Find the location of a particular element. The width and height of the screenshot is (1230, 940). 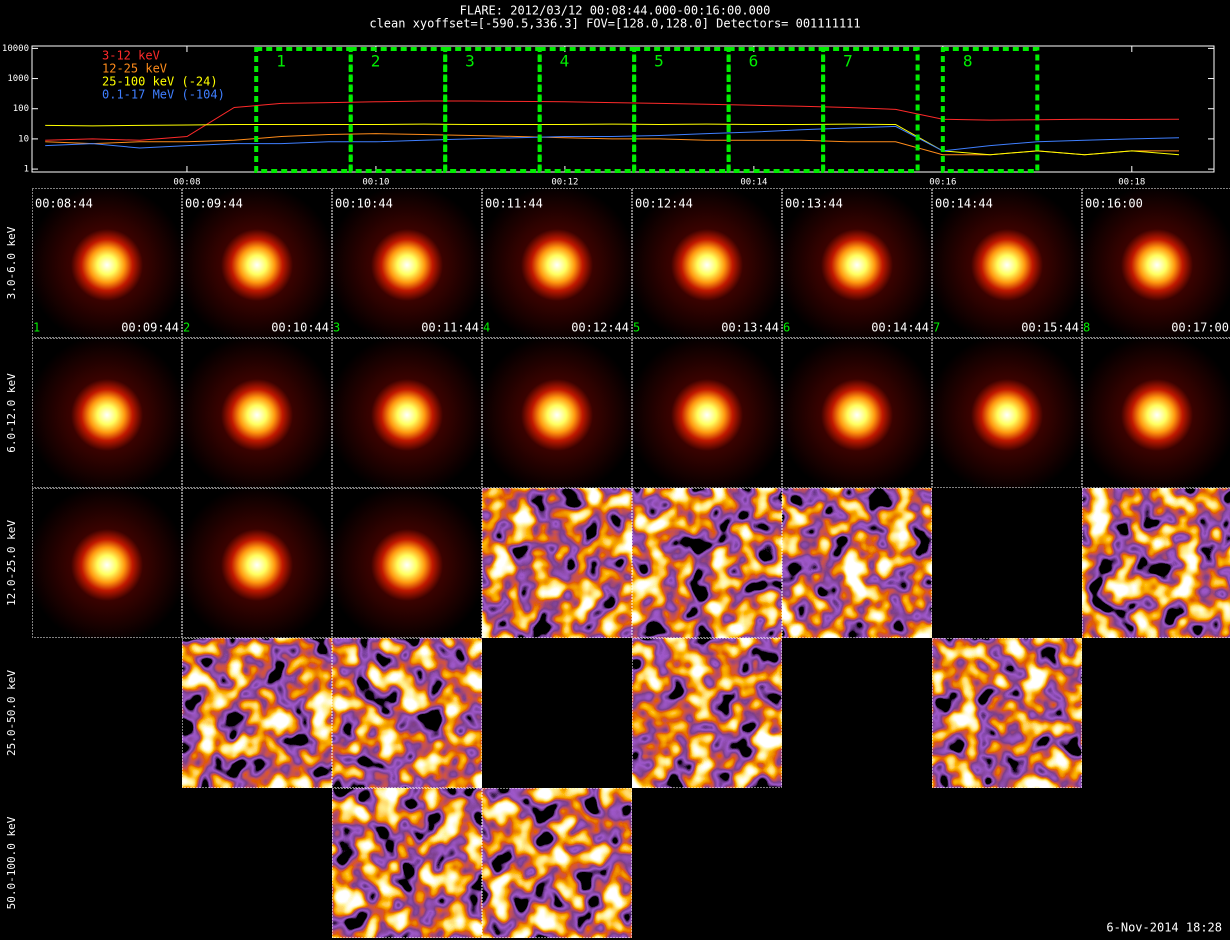

image-panel: 00:14:44 00:15:44 7 is located at coordinates (1007, 263).